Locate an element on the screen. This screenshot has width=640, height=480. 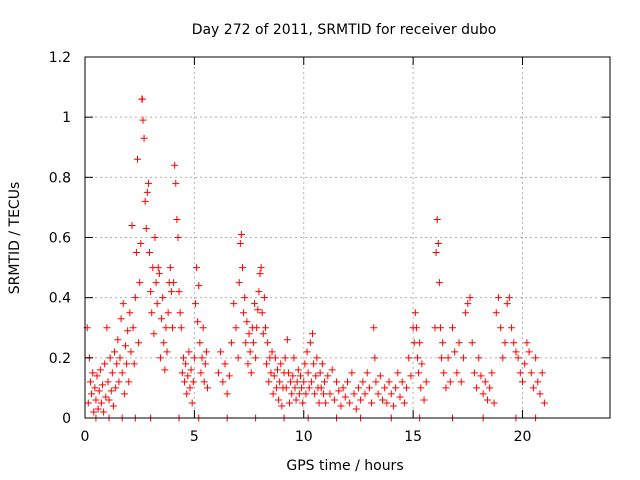
x-tick-label: 20 is located at coordinates (523, 437).